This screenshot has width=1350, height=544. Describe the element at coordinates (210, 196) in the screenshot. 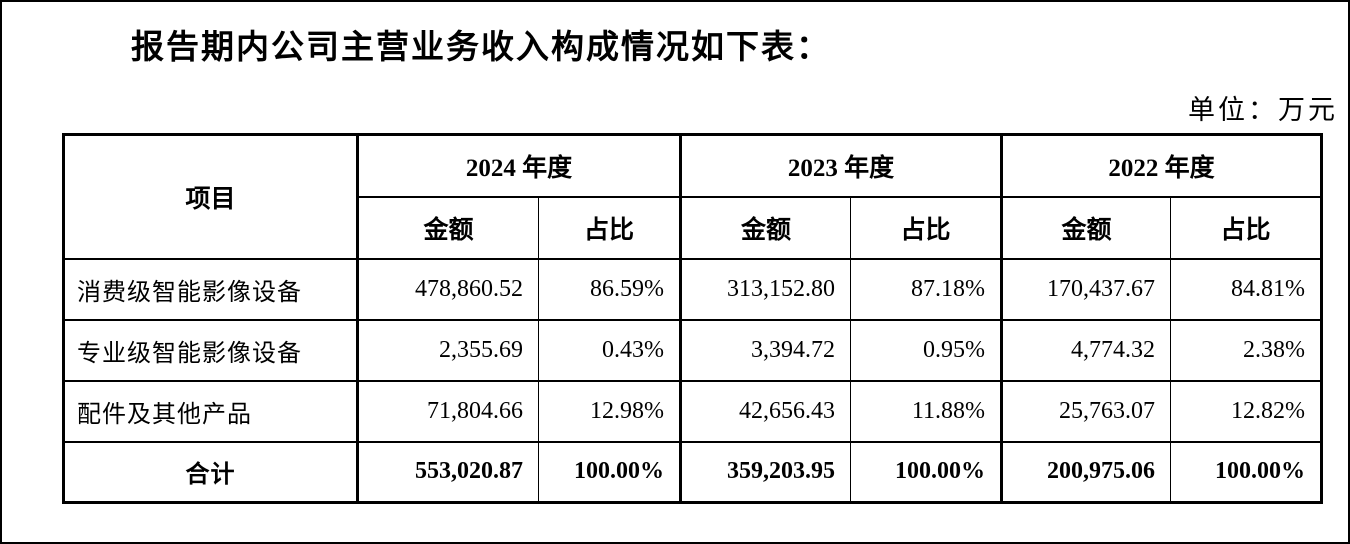

I see `column-header-item: 项目` at that location.